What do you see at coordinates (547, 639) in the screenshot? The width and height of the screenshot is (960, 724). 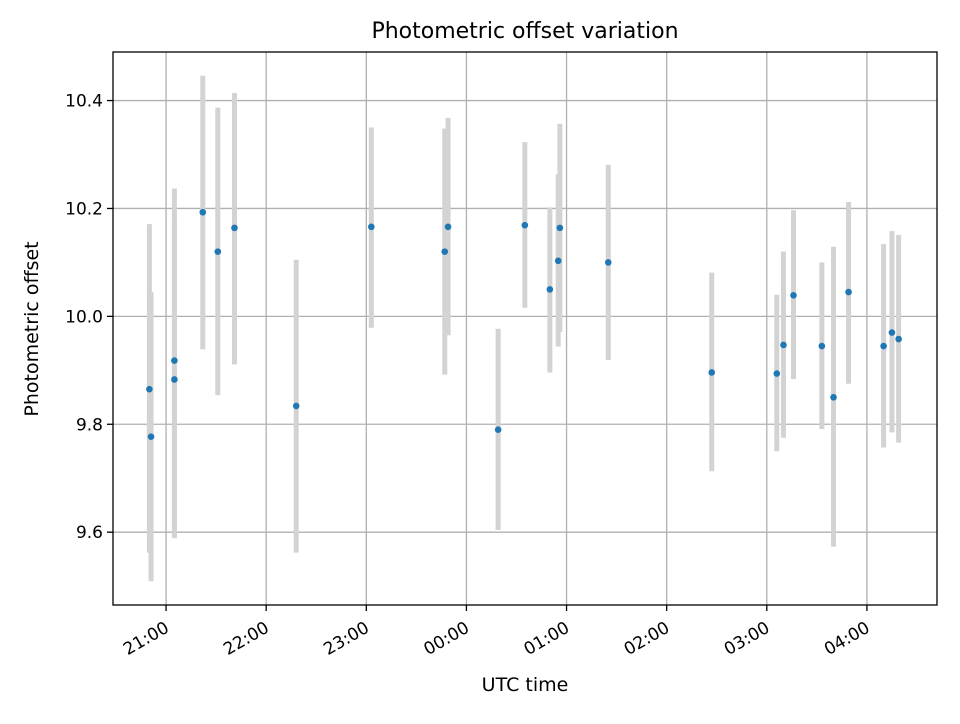 I see `x-tick-label: 01:00` at bounding box center [547, 639].